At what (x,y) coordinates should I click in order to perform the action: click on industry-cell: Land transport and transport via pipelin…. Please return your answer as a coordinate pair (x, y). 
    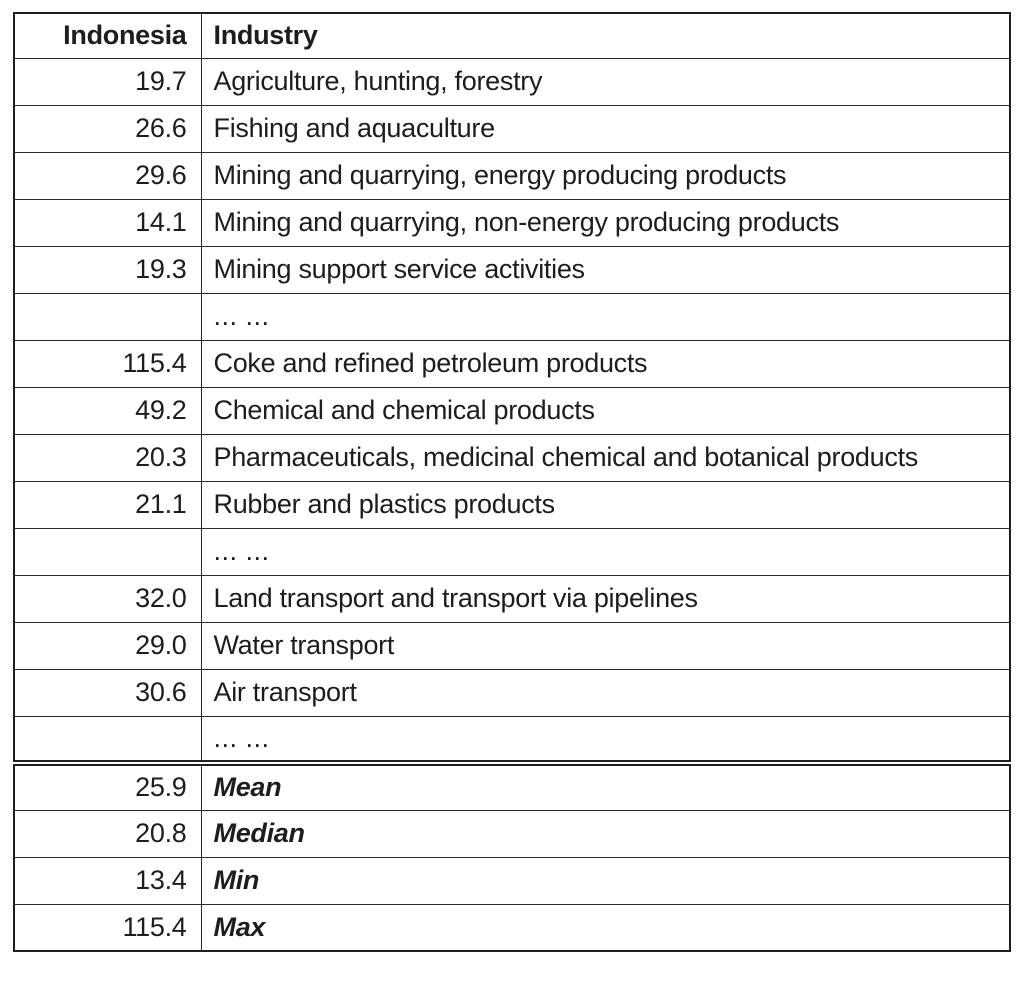
    Looking at the image, I should click on (605, 598).